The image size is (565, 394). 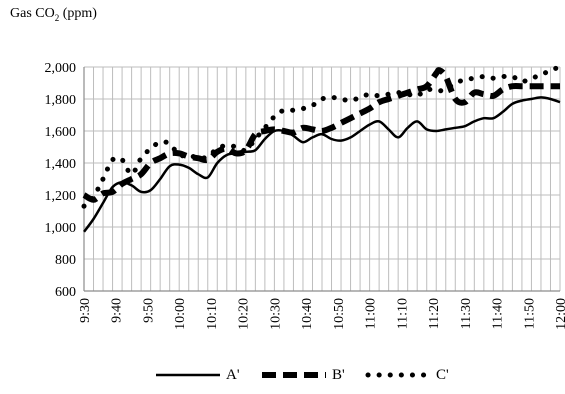 What do you see at coordinates (212, 314) in the screenshot?
I see `x-tick-label: 10:10` at bounding box center [212, 314].